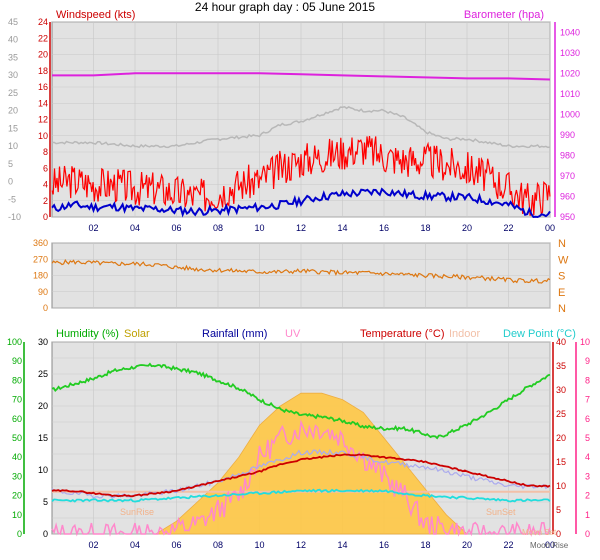 This screenshot has width=600, height=560. Describe the element at coordinates (567, 196) in the screenshot. I see `barometer-tick-label: 960` at that location.